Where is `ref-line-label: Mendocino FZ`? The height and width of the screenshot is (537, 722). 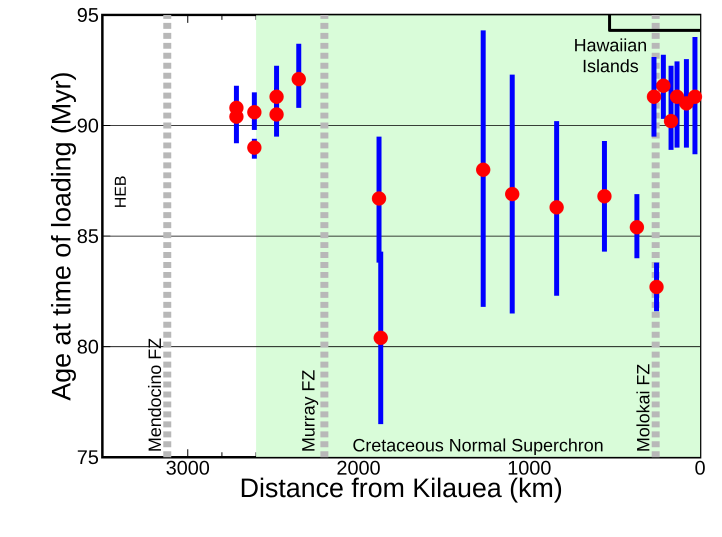 ref-line-label: Mendocino FZ is located at coordinates (155, 394).